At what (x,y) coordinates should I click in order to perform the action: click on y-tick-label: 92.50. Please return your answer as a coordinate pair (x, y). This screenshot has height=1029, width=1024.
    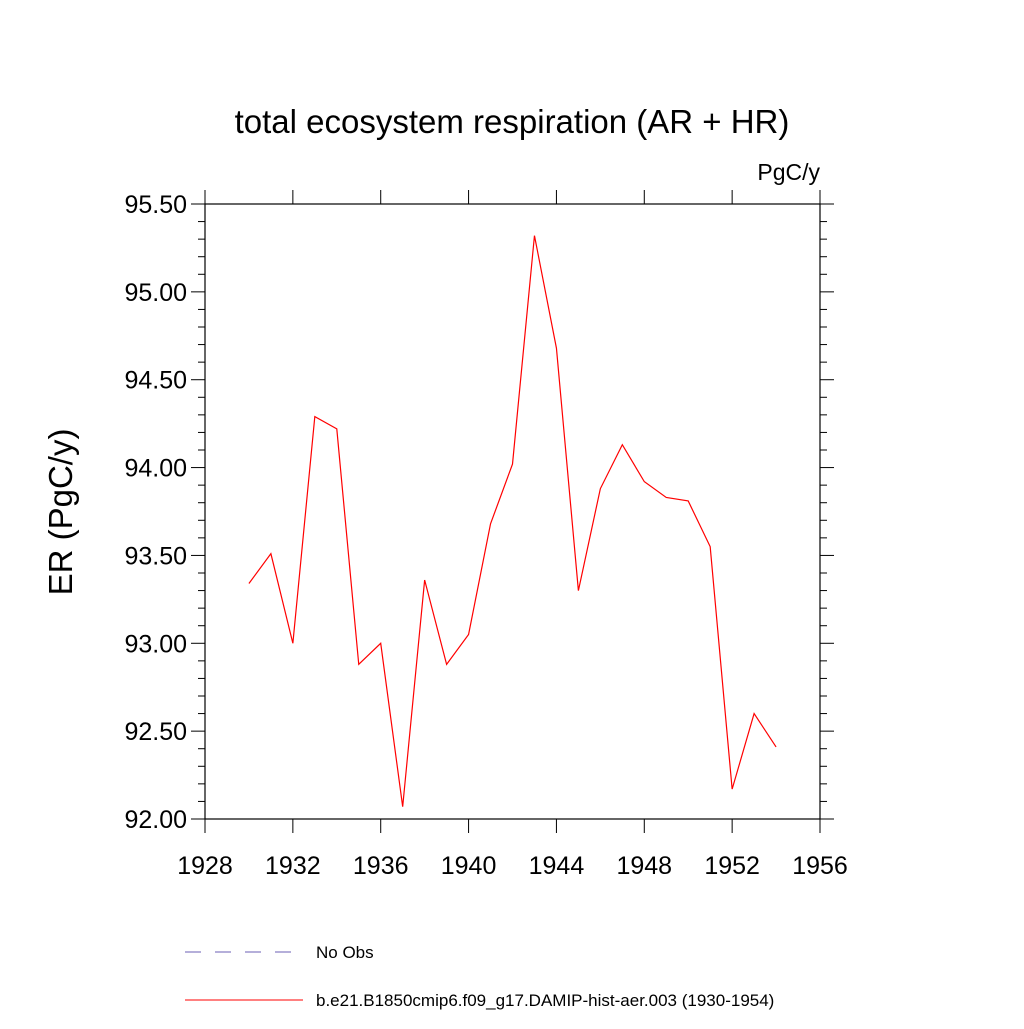
    Looking at the image, I should click on (155, 732).